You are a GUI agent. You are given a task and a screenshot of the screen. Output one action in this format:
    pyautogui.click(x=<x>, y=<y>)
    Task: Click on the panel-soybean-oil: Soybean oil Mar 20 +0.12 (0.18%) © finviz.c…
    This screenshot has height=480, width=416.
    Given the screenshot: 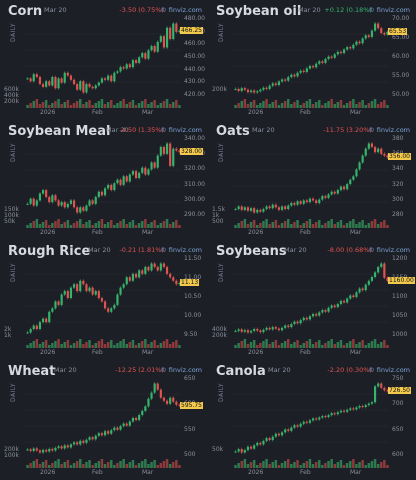 What is the action you would take?
    pyautogui.click(x=312, y=60)
    